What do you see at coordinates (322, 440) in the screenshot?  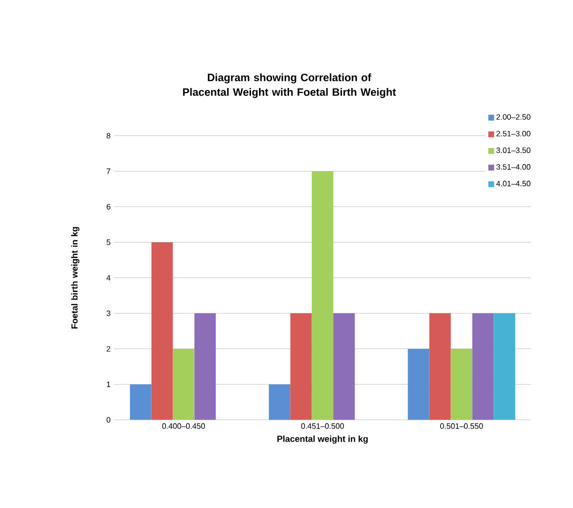 I see `x-axis-title: Placental weight in kg` at bounding box center [322, 440].